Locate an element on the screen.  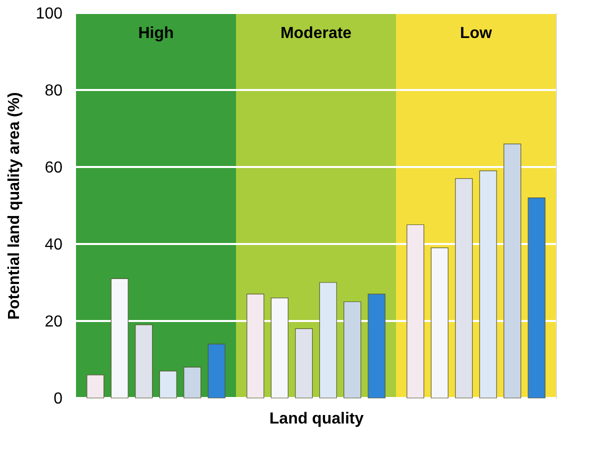
y-tick-label: 60 is located at coordinates (53, 168).